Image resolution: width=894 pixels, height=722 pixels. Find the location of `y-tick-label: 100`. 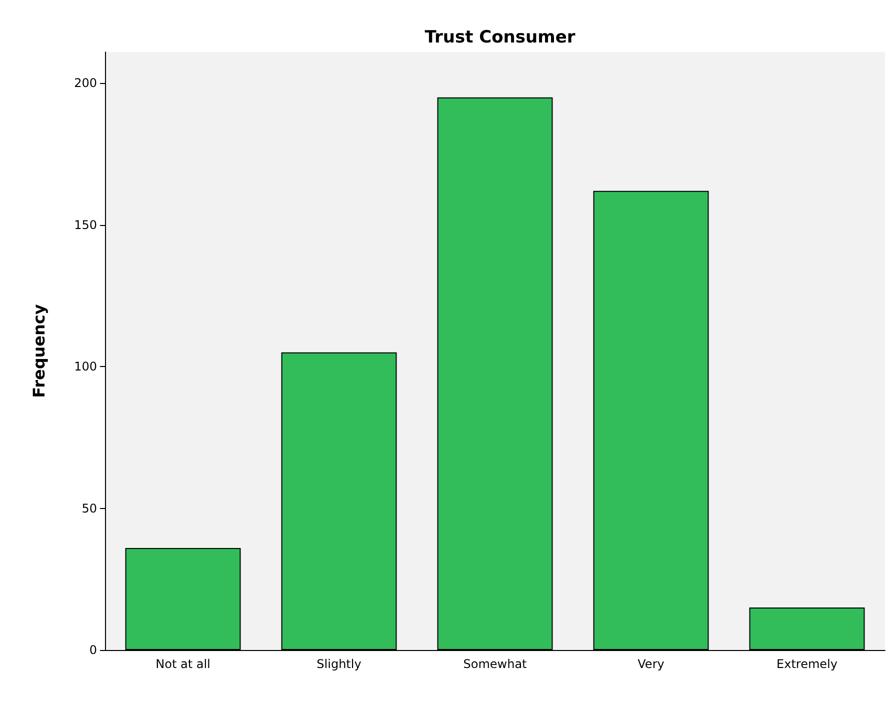

y-tick-label: 100 is located at coordinates (85, 367).